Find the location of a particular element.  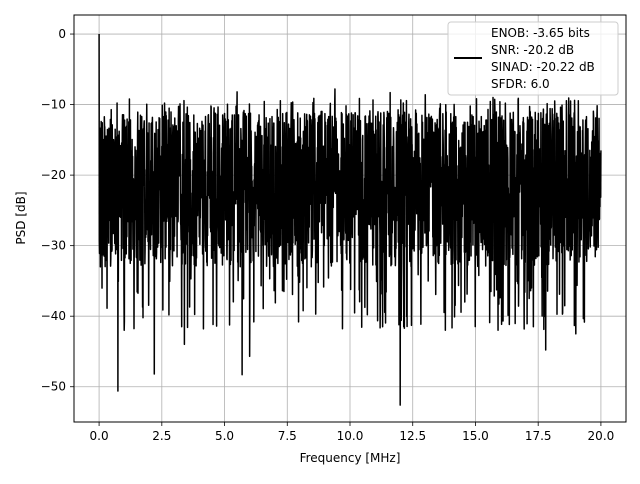

y-tick-label: 0 is located at coordinates (62, 34).